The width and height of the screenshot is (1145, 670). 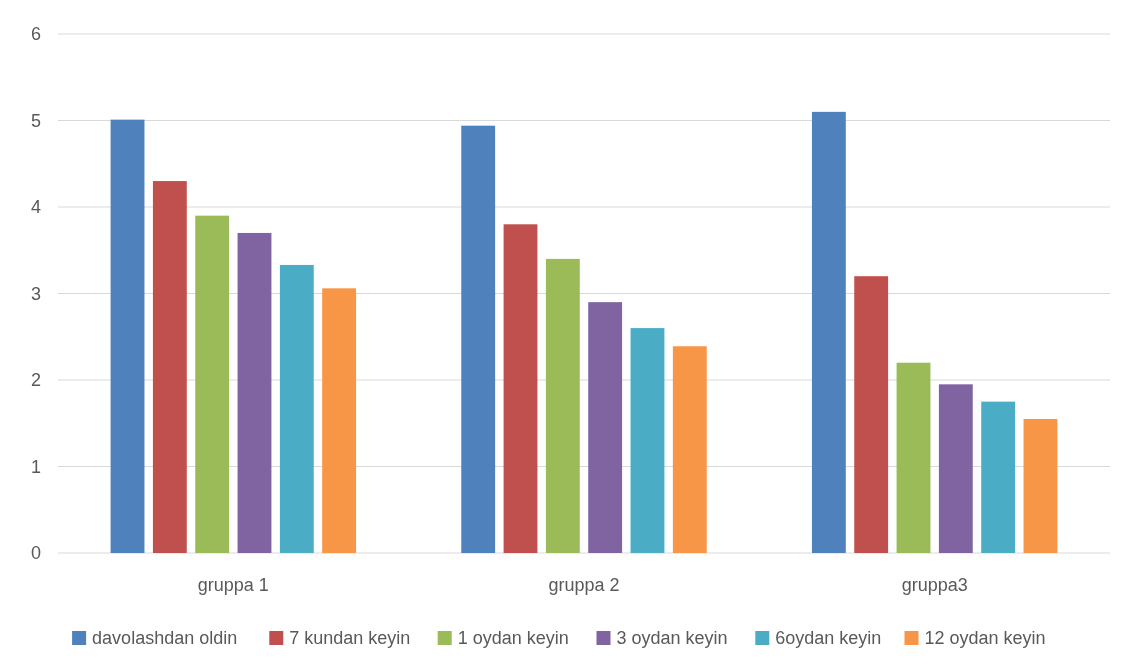 I want to click on y-tick-label: 0, so click(x=36, y=553).